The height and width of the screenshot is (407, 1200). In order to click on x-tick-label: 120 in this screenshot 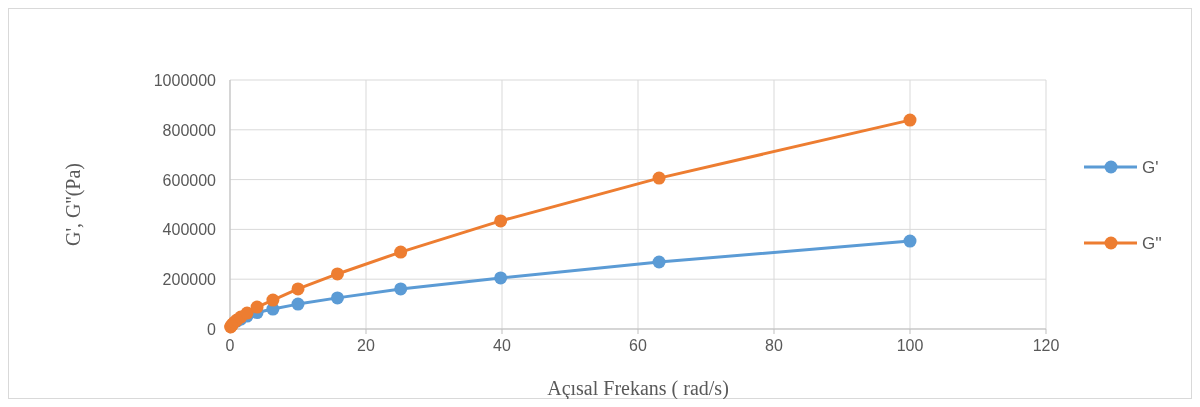, I will do `click(1046, 345)`.